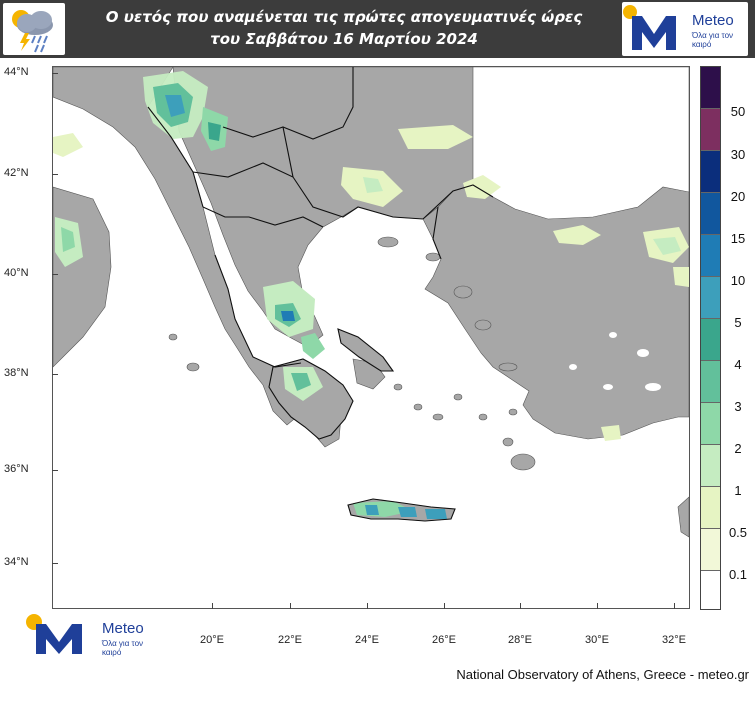 This screenshot has height=702, width=755. I want to click on footer-brand-name: Meteo, so click(123, 628).